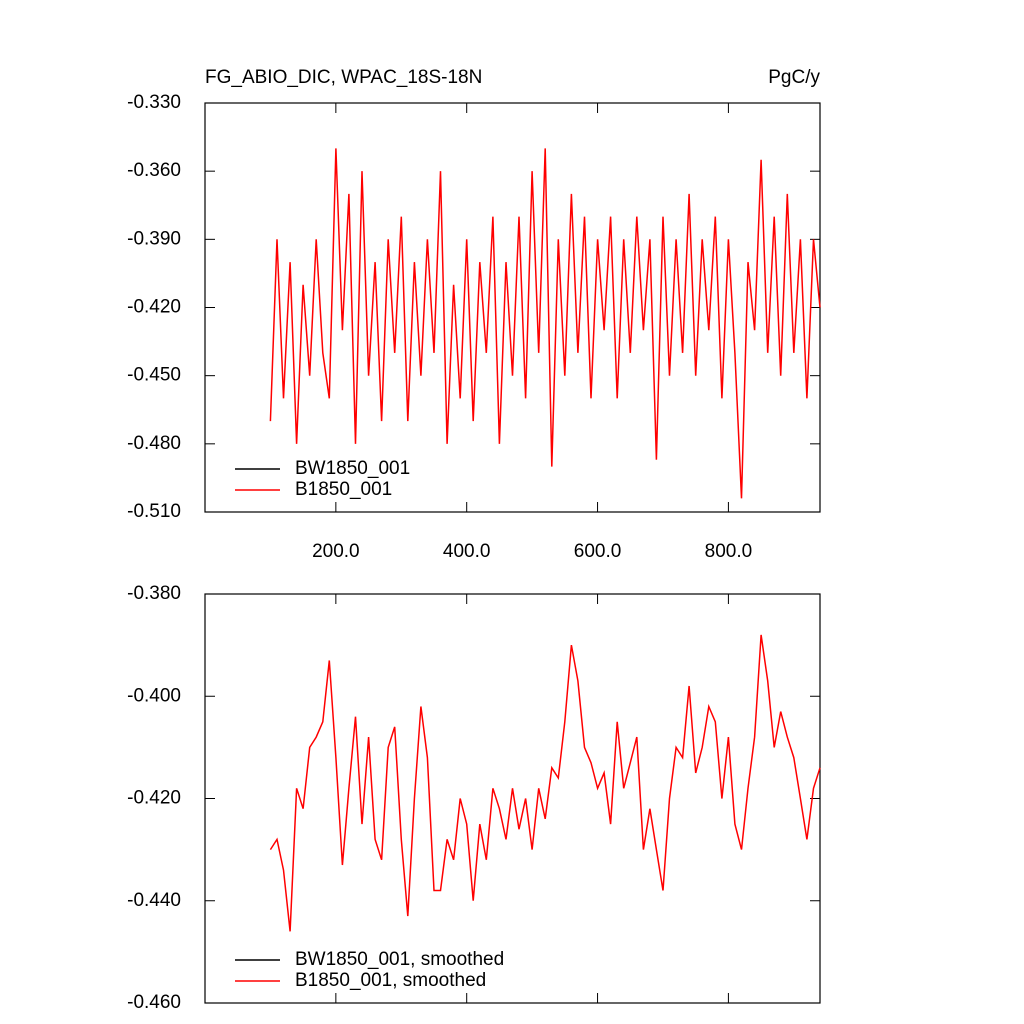 The image size is (1024, 1024). What do you see at coordinates (154, 170) in the screenshot?
I see `y-tick-label: -0.360` at bounding box center [154, 170].